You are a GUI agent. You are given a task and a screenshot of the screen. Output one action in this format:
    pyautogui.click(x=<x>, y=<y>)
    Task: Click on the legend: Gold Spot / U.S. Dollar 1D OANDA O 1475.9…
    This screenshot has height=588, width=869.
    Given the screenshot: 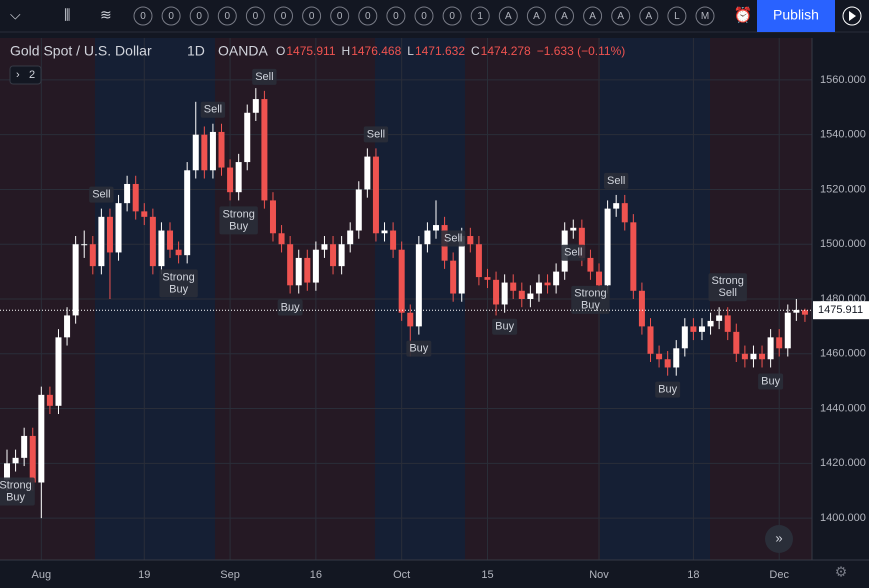 What is the action you would take?
    pyautogui.click(x=317, y=51)
    